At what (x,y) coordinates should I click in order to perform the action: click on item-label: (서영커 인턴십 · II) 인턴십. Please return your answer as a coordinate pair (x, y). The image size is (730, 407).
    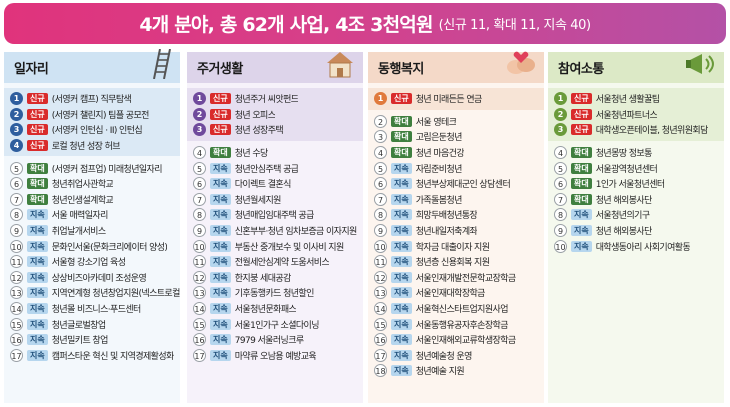
    Looking at the image, I should click on (97, 131).